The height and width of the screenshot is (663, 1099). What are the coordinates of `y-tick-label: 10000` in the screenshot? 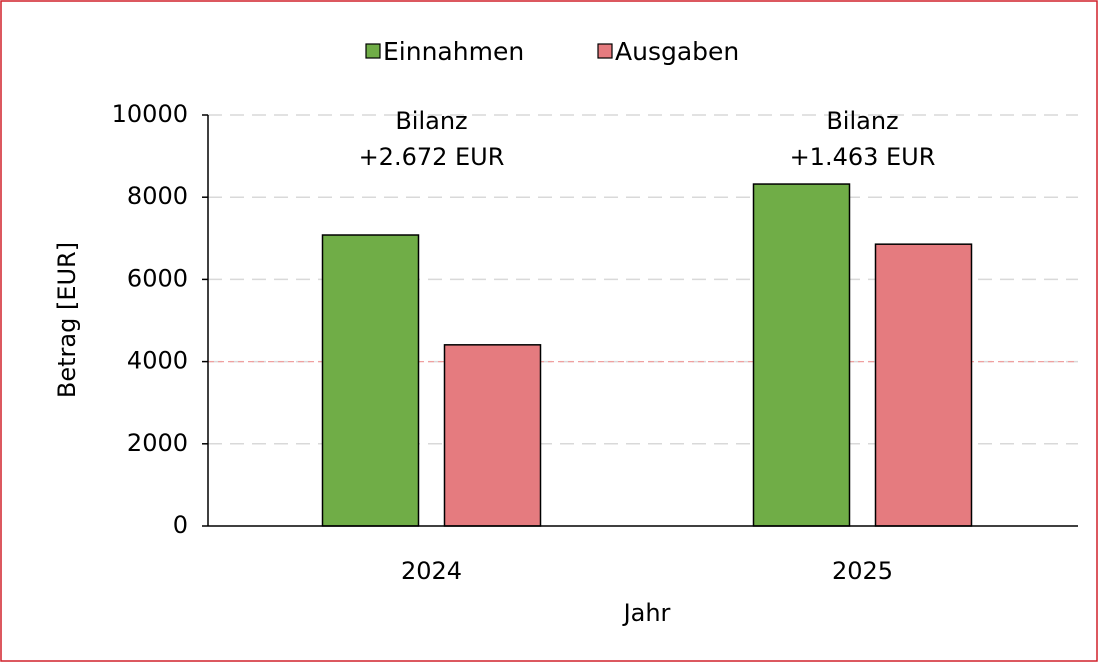 It's located at (150, 114).